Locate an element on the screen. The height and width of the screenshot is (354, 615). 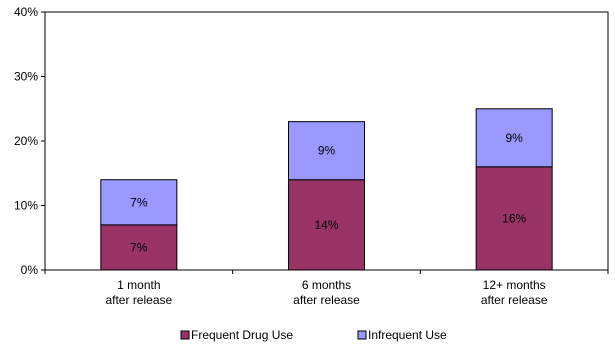
x-tick-label: 6 months after release is located at coordinates (326, 292).